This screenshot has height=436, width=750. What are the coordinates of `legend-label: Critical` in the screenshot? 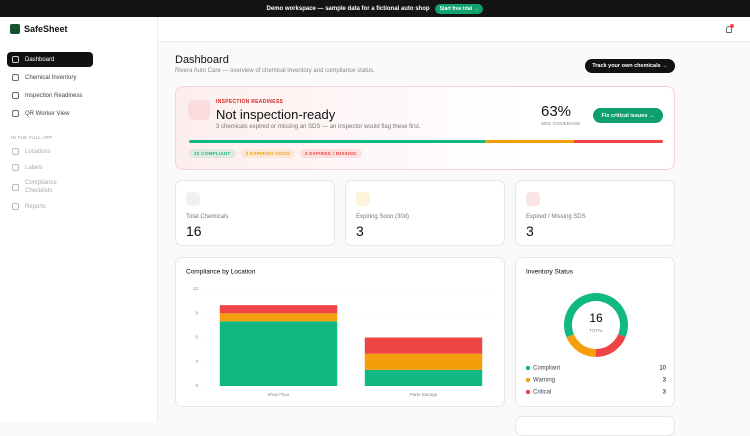 It's located at (542, 393).